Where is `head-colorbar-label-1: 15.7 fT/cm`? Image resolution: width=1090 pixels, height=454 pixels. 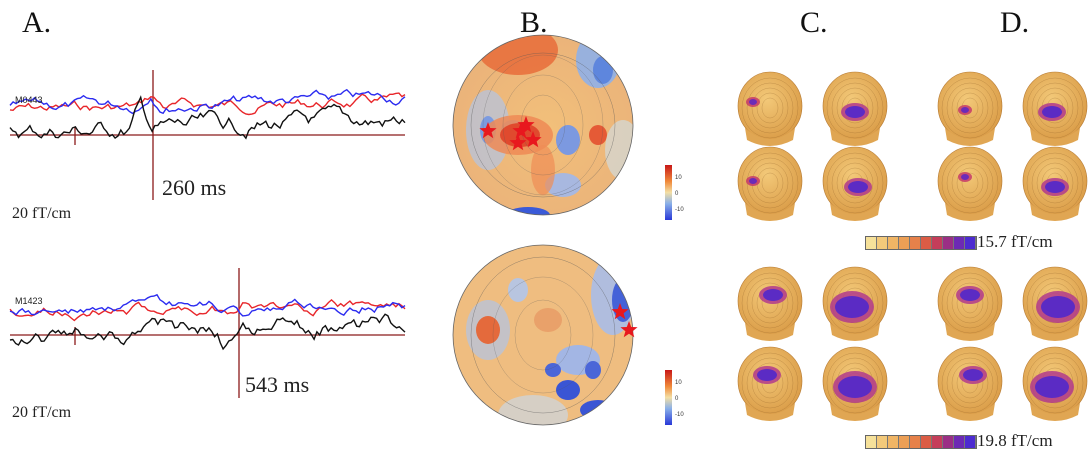
head-colorbar-label-1: 15.7 fT/cm is located at coordinates (1015, 241).